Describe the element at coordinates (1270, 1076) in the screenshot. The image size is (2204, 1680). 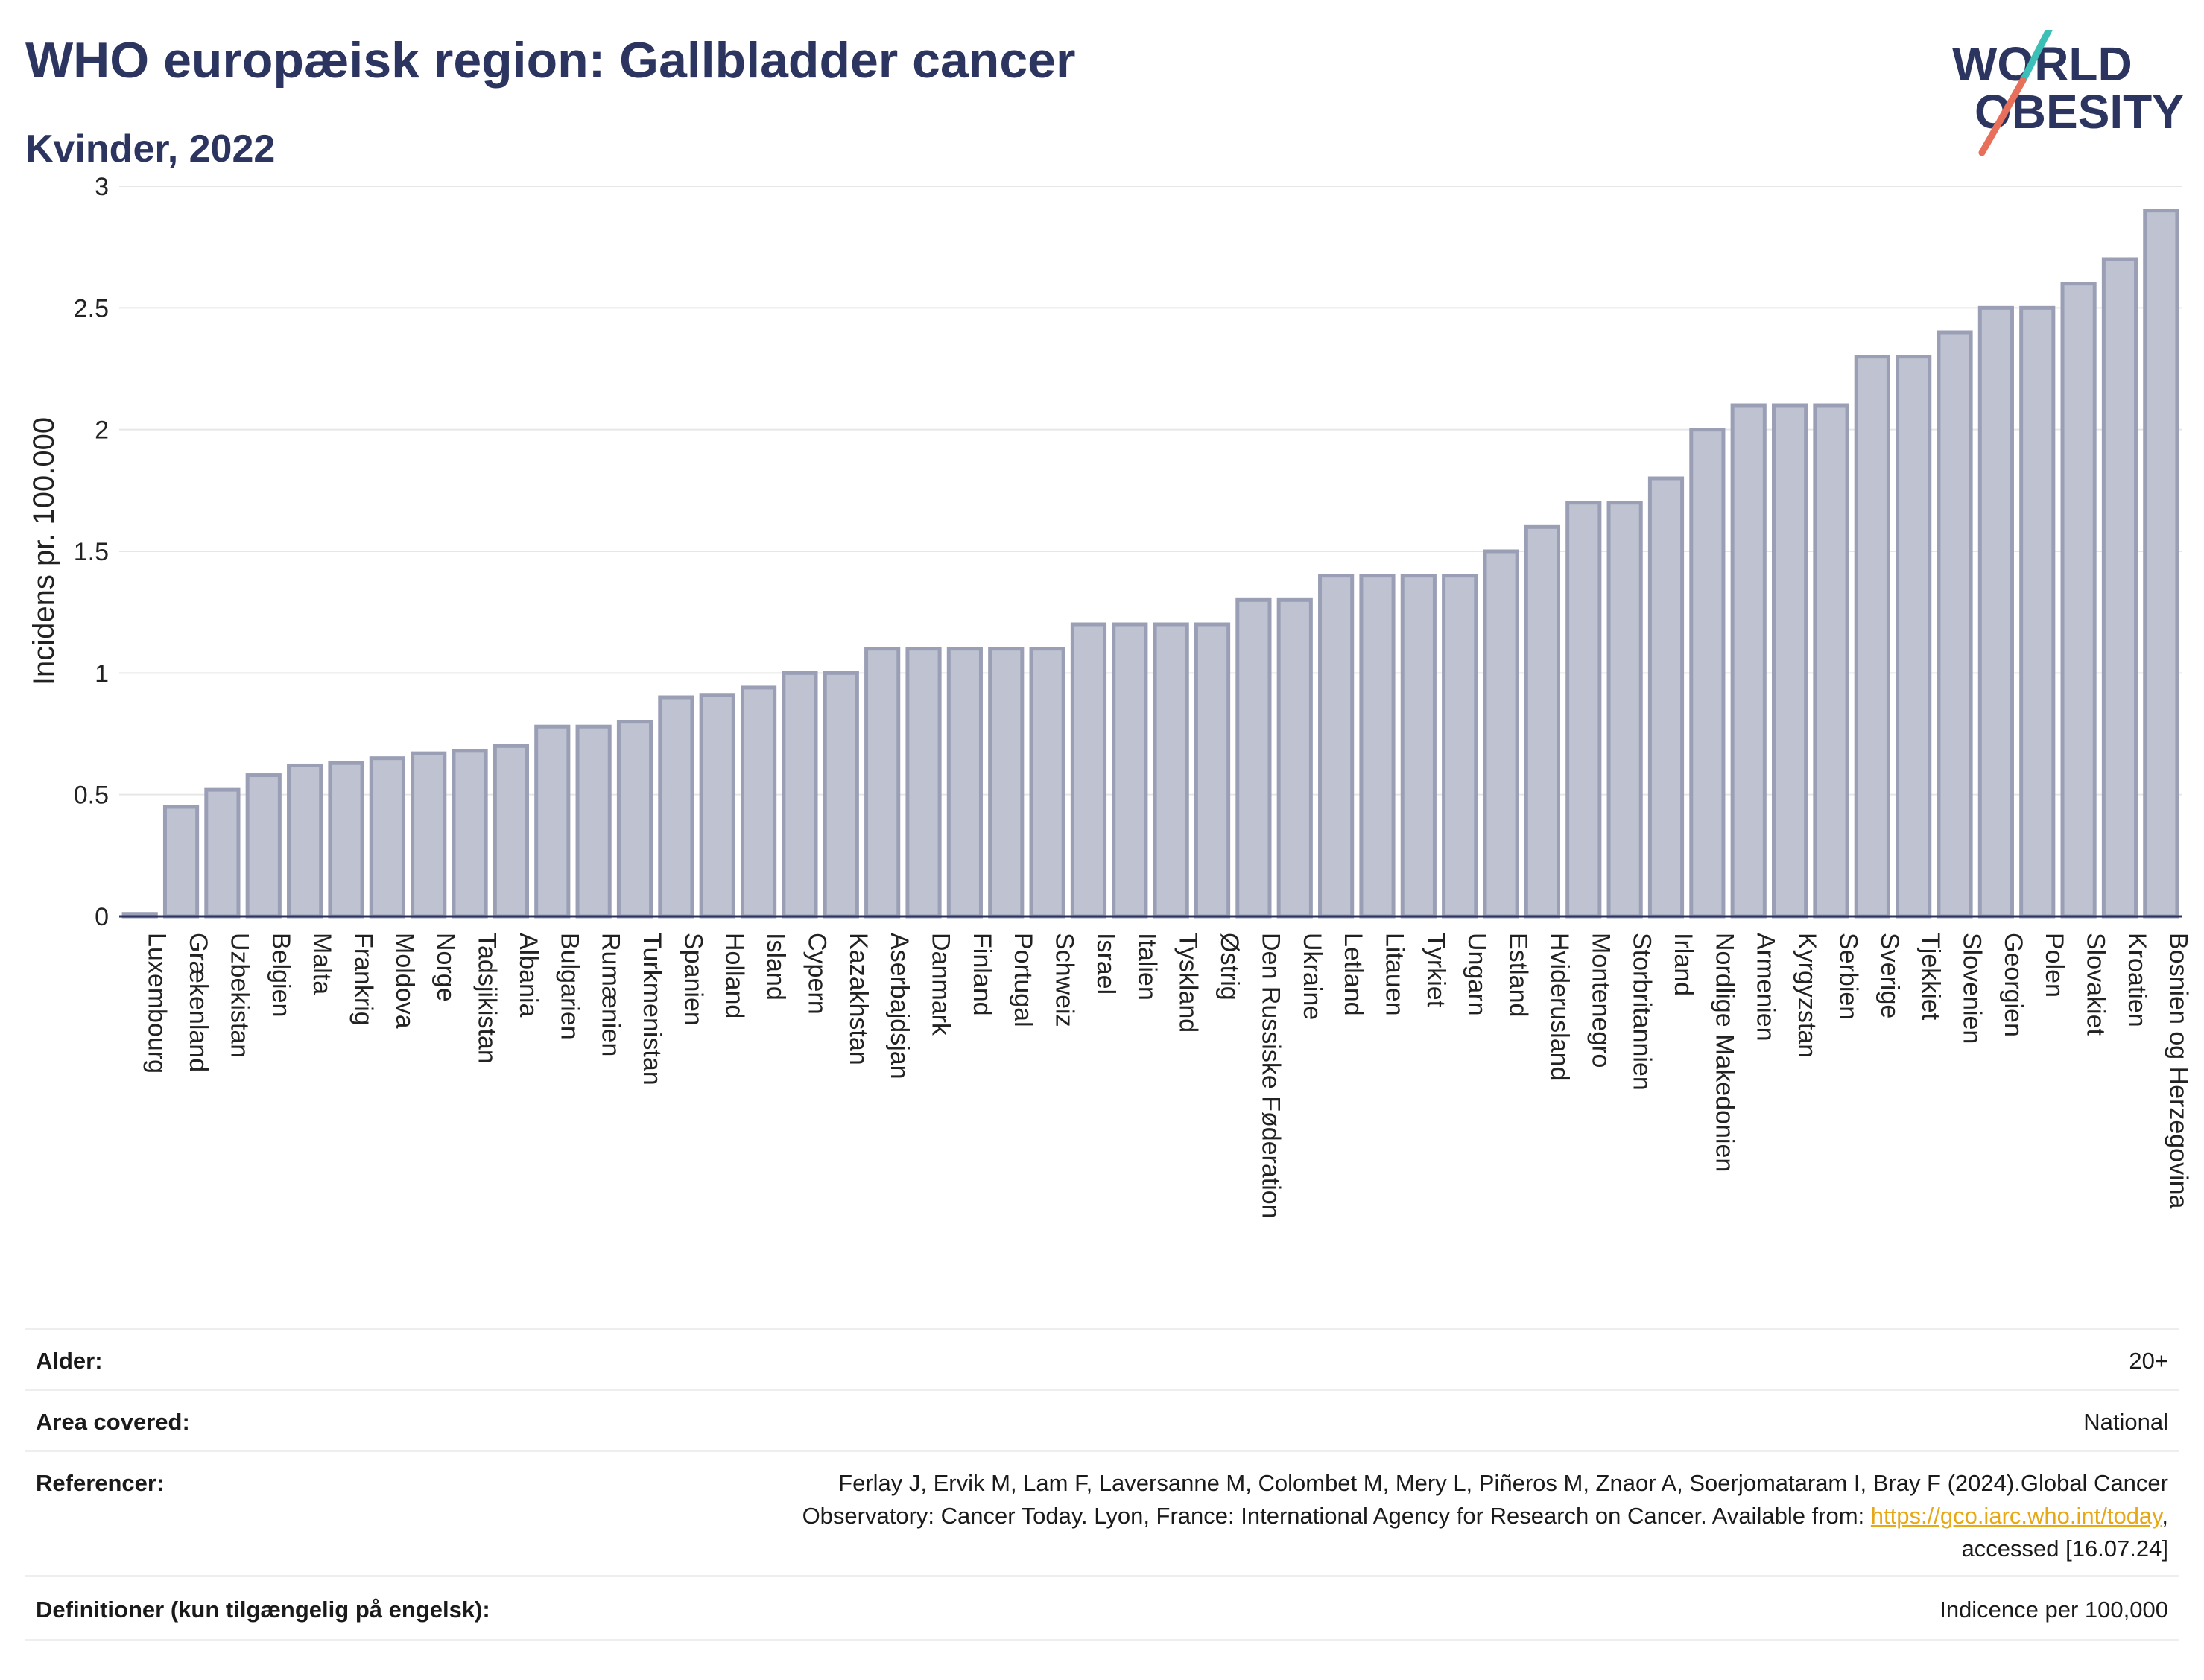
I see `x-tick-label: Den Russiske Føderation` at that location.